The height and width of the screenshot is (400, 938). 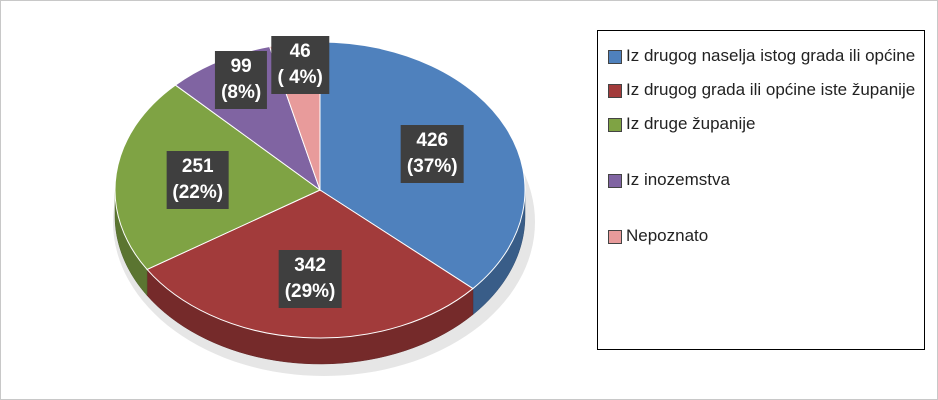 What do you see at coordinates (762, 124) in the screenshot?
I see `legend-item: Iz druge županije` at bounding box center [762, 124].